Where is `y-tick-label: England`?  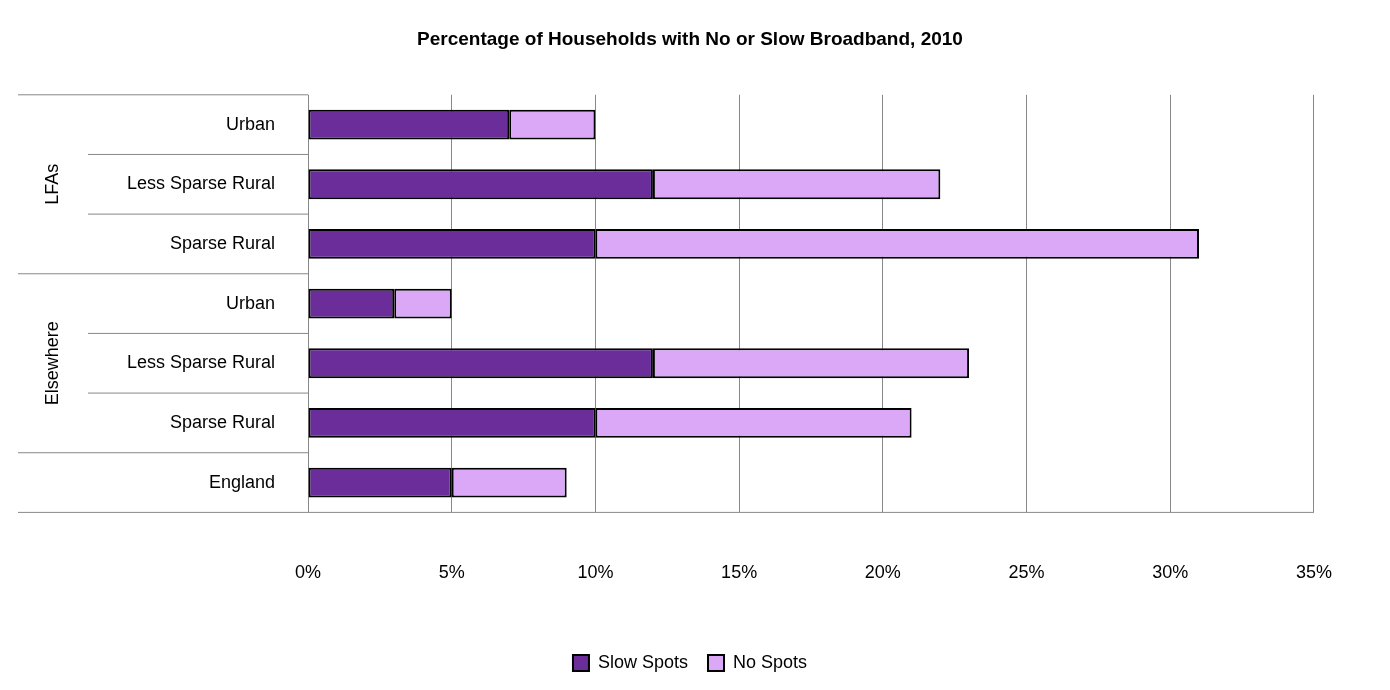
y-tick-label: England is located at coordinates (241, 481).